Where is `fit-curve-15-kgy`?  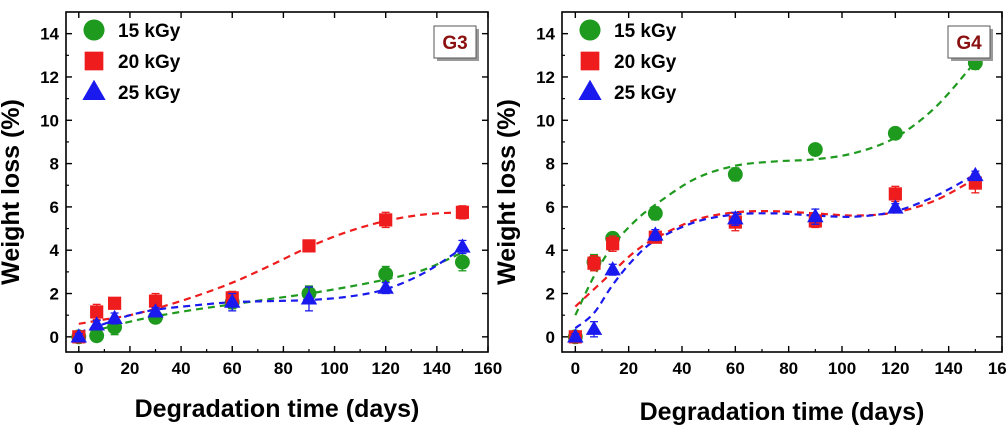 fit-curve-15-kgy is located at coordinates (270, 293).